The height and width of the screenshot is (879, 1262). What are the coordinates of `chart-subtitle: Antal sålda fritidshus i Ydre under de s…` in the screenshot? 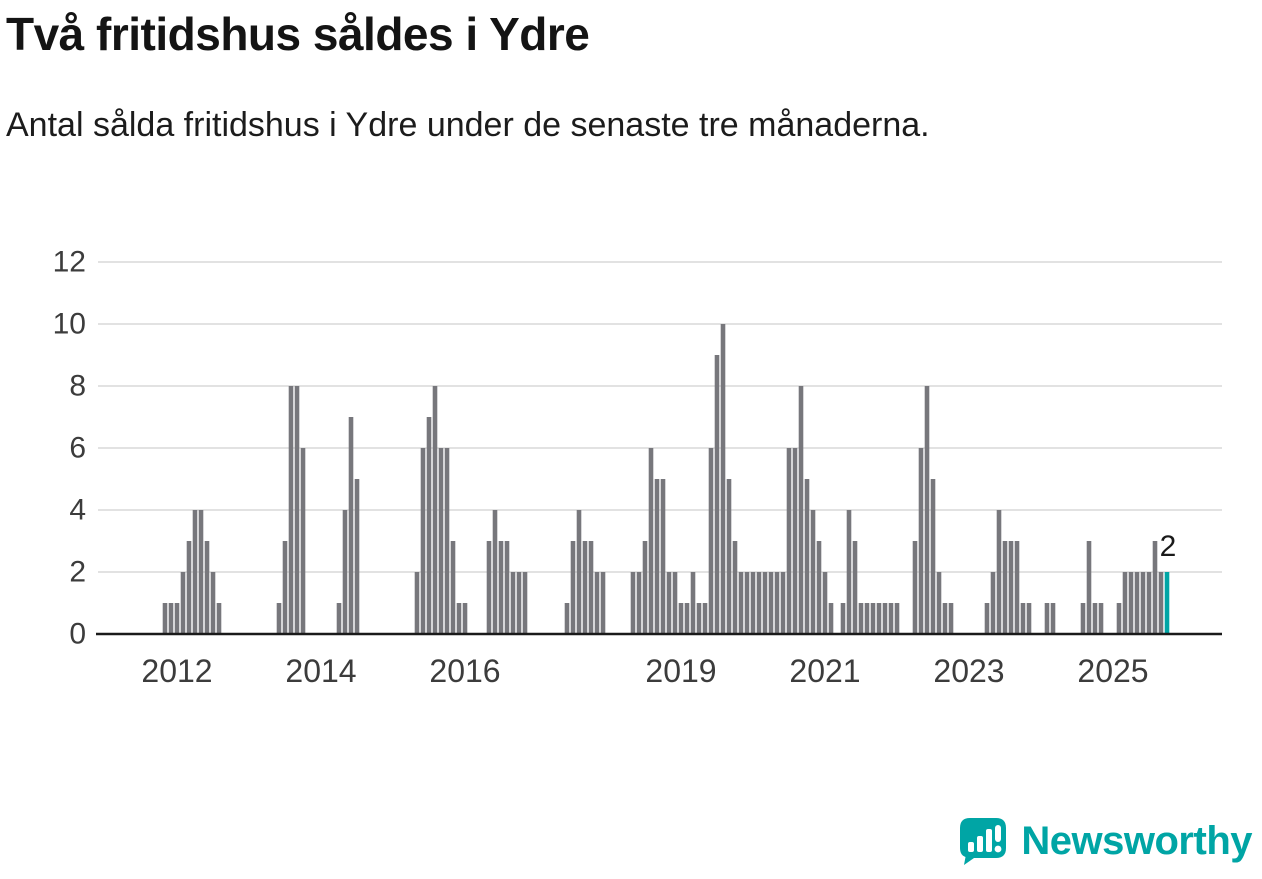 It's located at (468, 124).